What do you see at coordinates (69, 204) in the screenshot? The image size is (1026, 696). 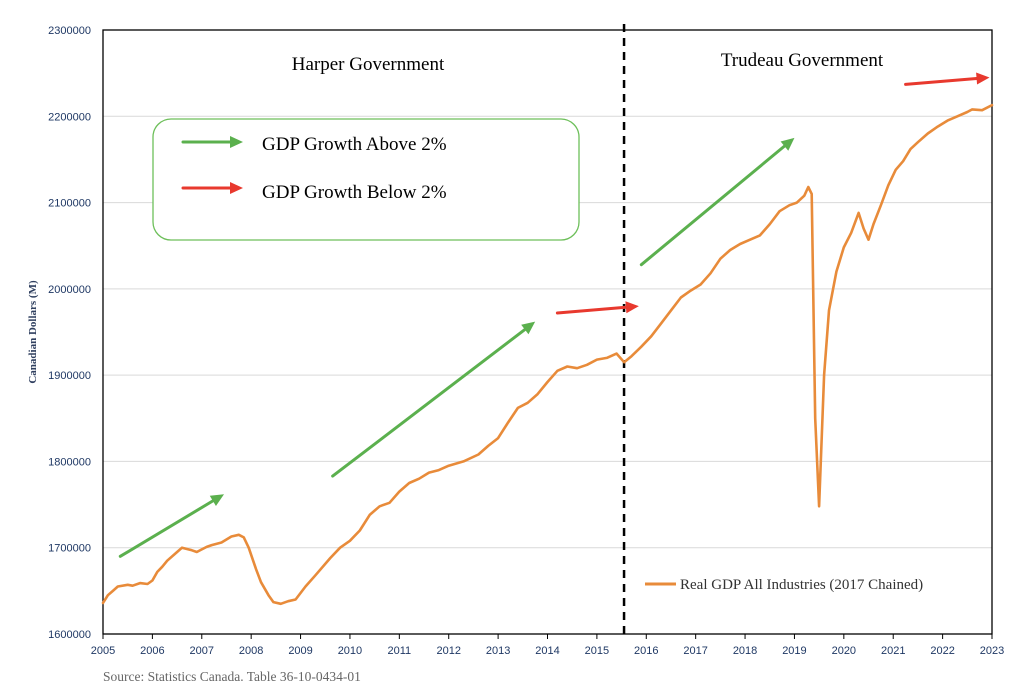 I see `y-tick-label: 2100000` at bounding box center [69, 204].